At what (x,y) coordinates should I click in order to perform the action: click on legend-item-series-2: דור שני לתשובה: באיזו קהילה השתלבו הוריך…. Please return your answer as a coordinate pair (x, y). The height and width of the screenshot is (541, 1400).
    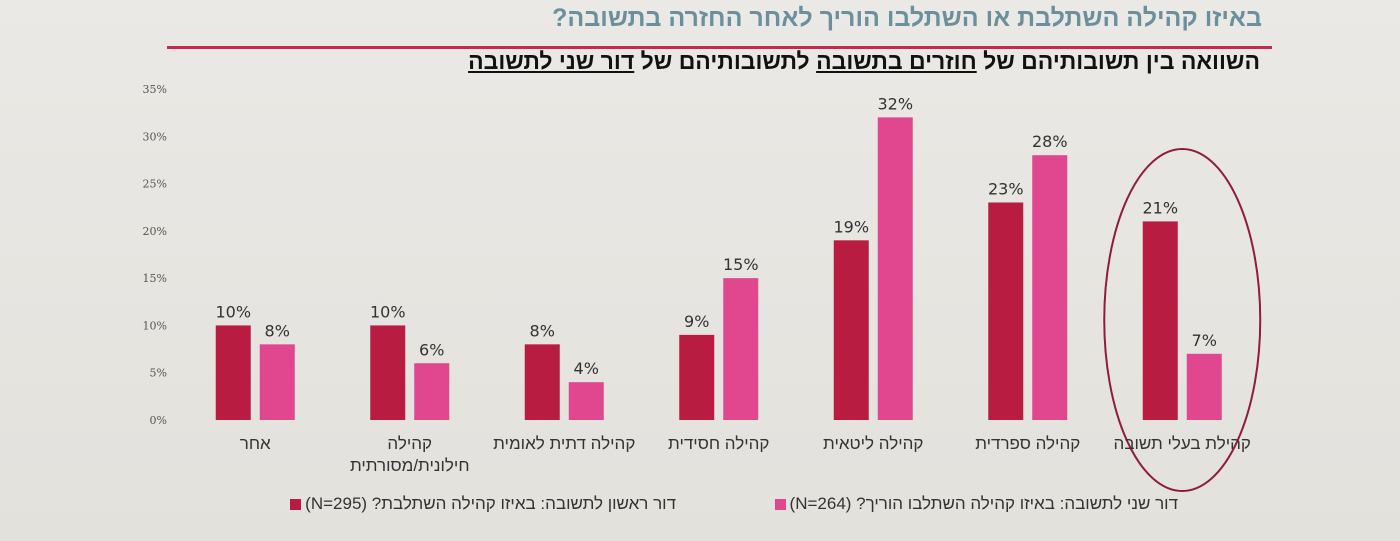
    Looking at the image, I should click on (976, 504).